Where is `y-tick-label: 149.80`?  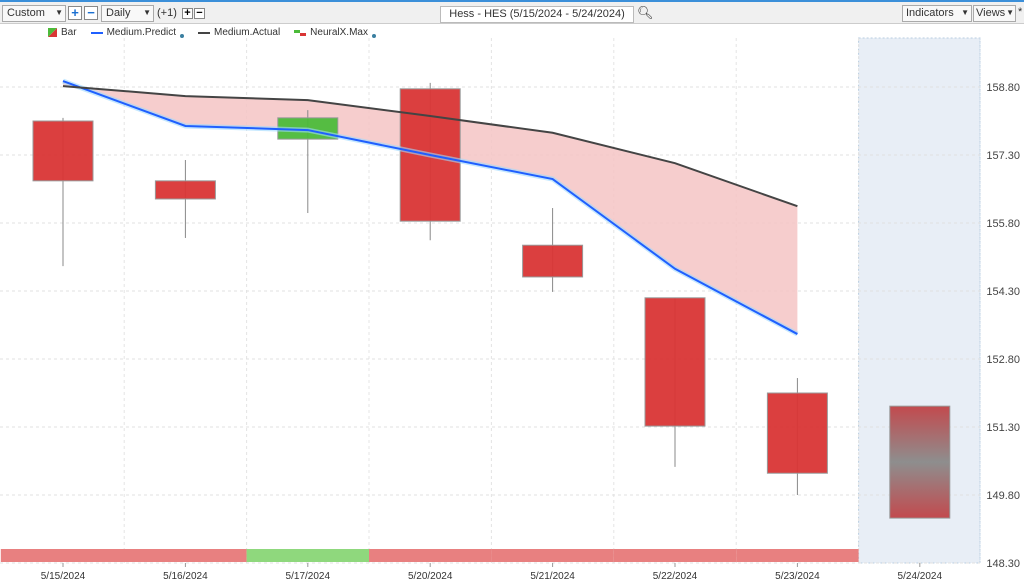
y-tick-label: 149.80 is located at coordinates (1003, 496).